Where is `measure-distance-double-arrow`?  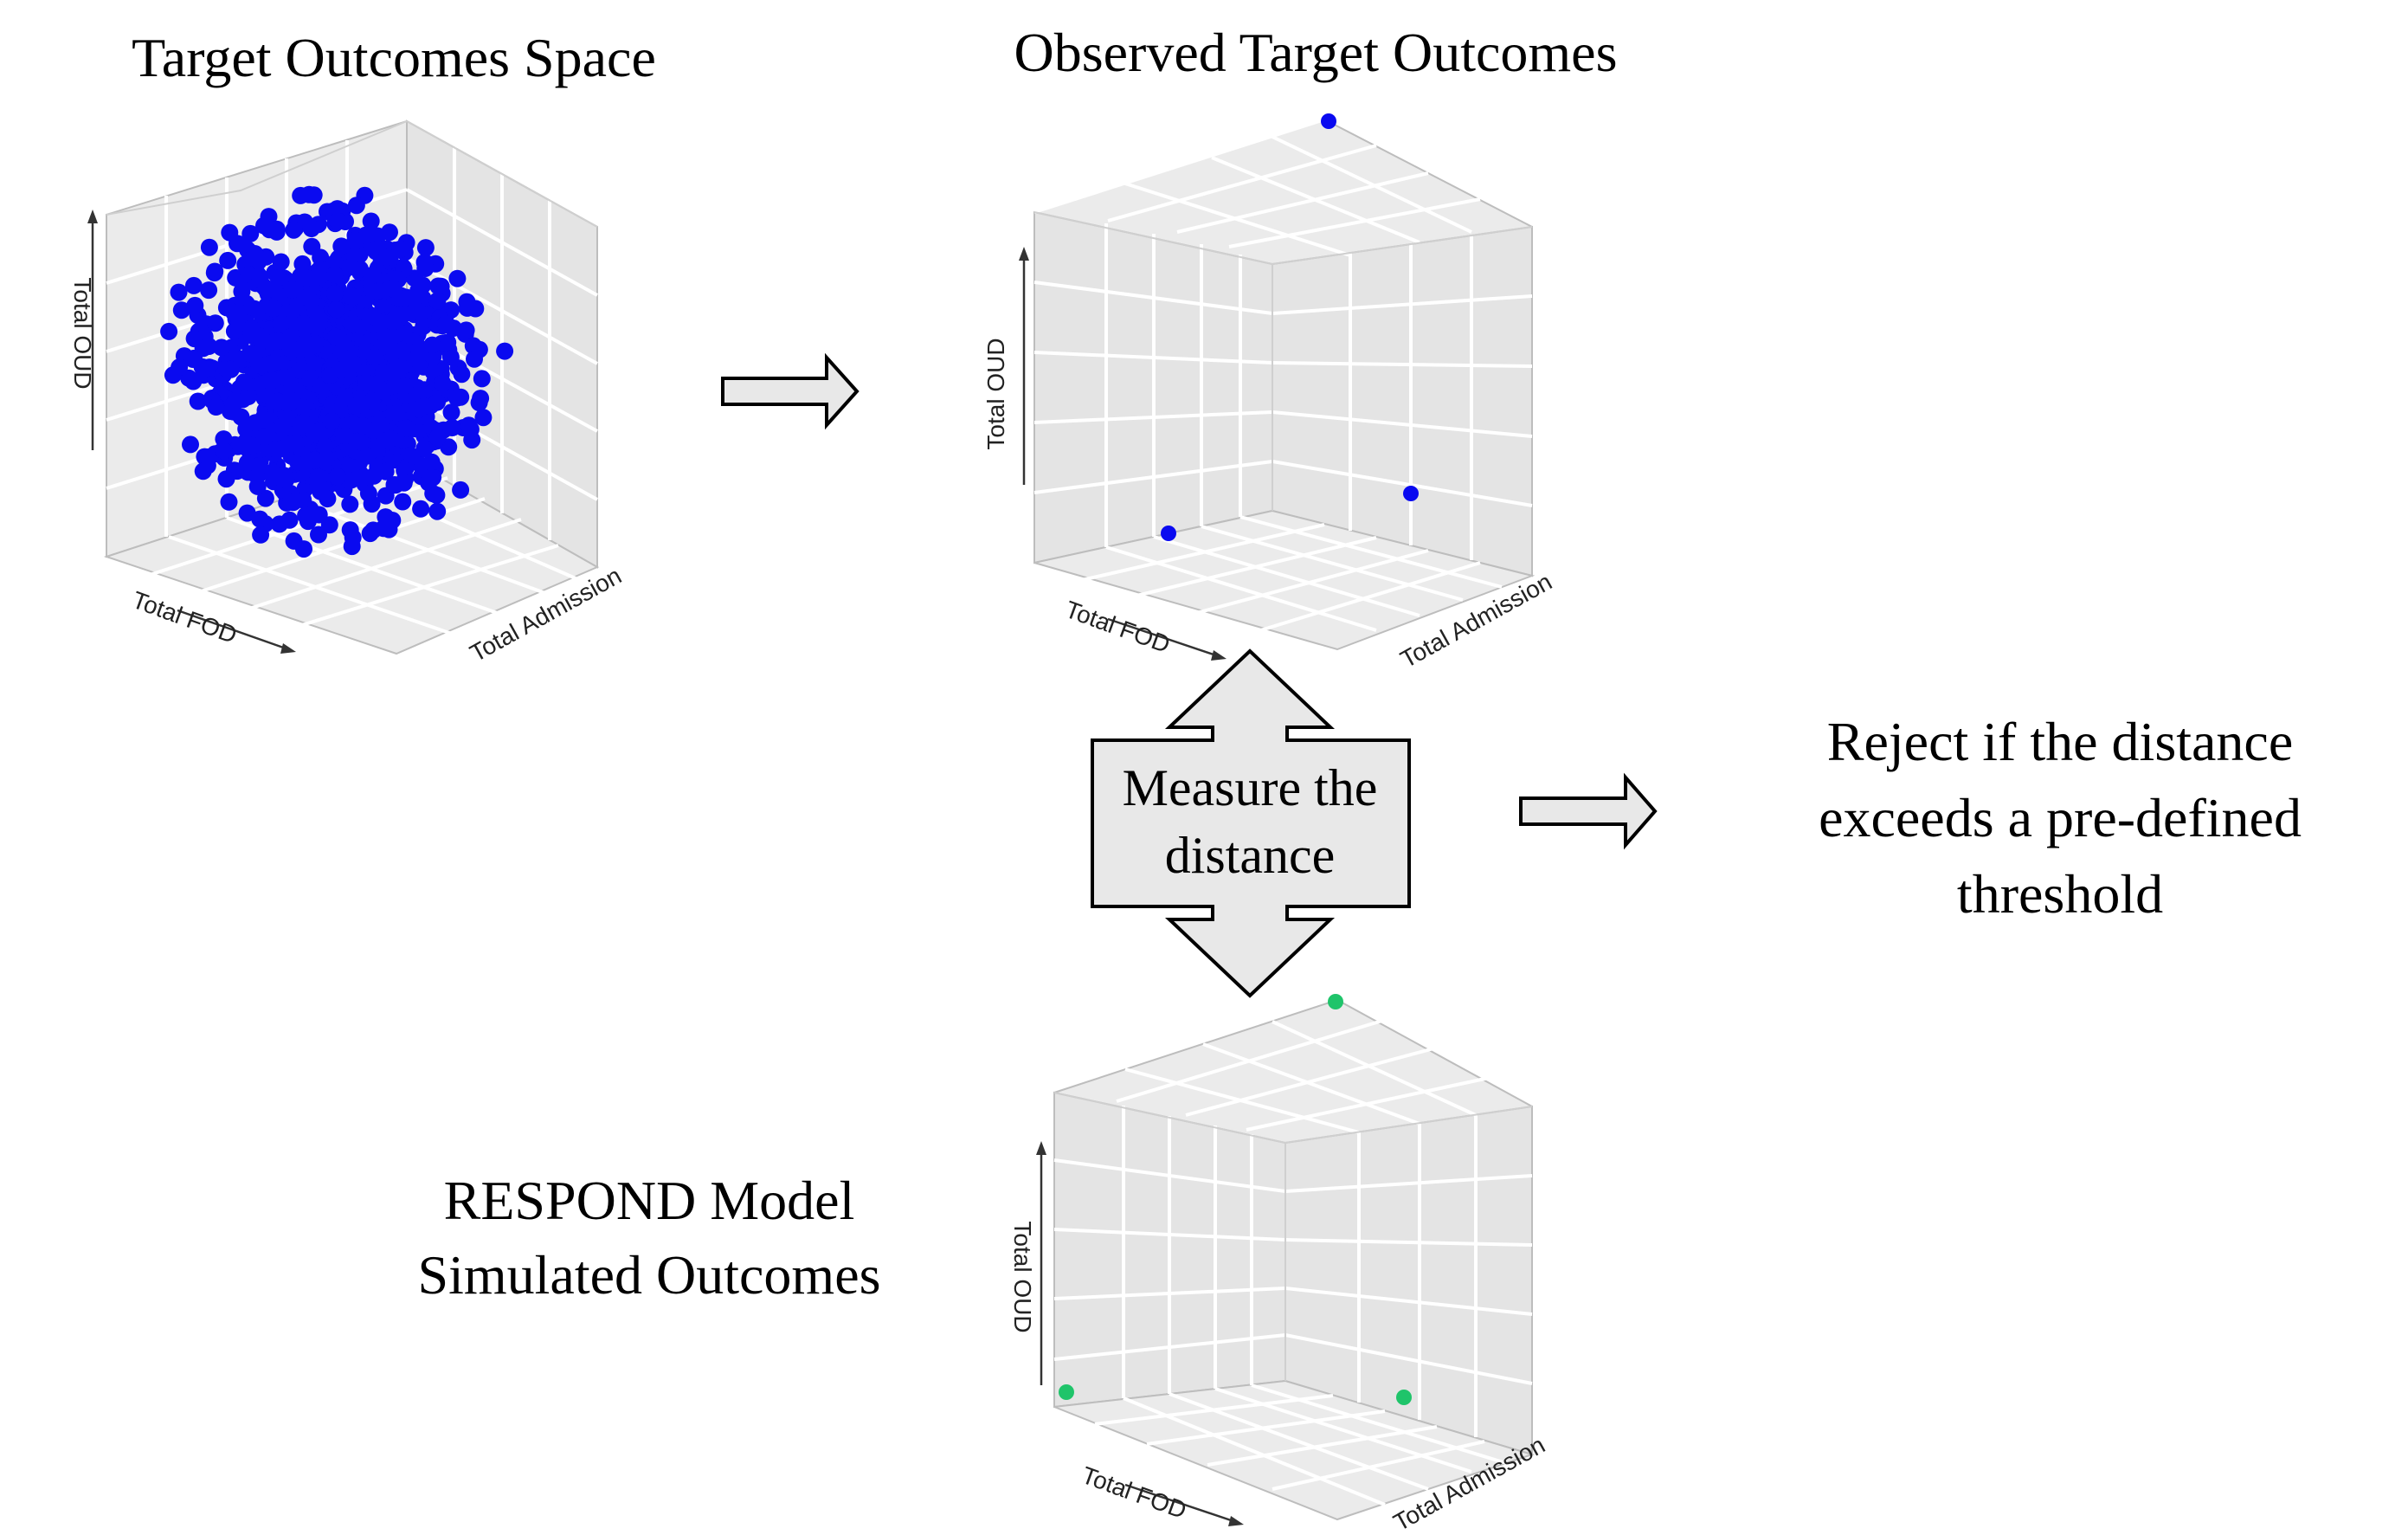
measure-distance-double-arrow is located at coordinates (1251, 823).